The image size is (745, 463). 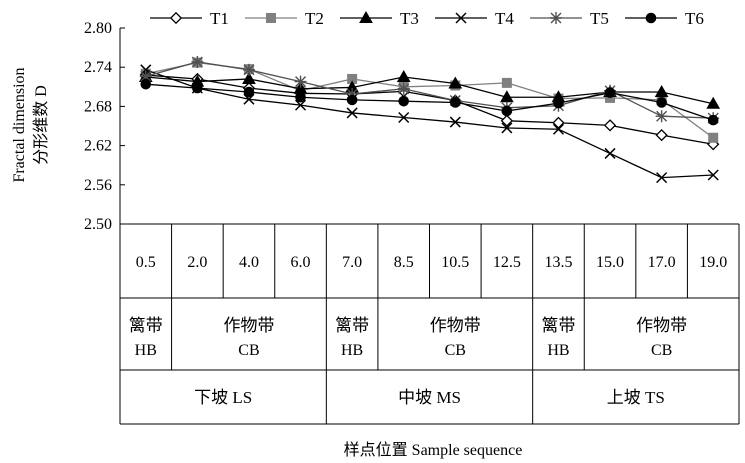 What do you see at coordinates (455, 262) in the screenshot?
I see `x-tick-label: 10.5` at bounding box center [455, 262].